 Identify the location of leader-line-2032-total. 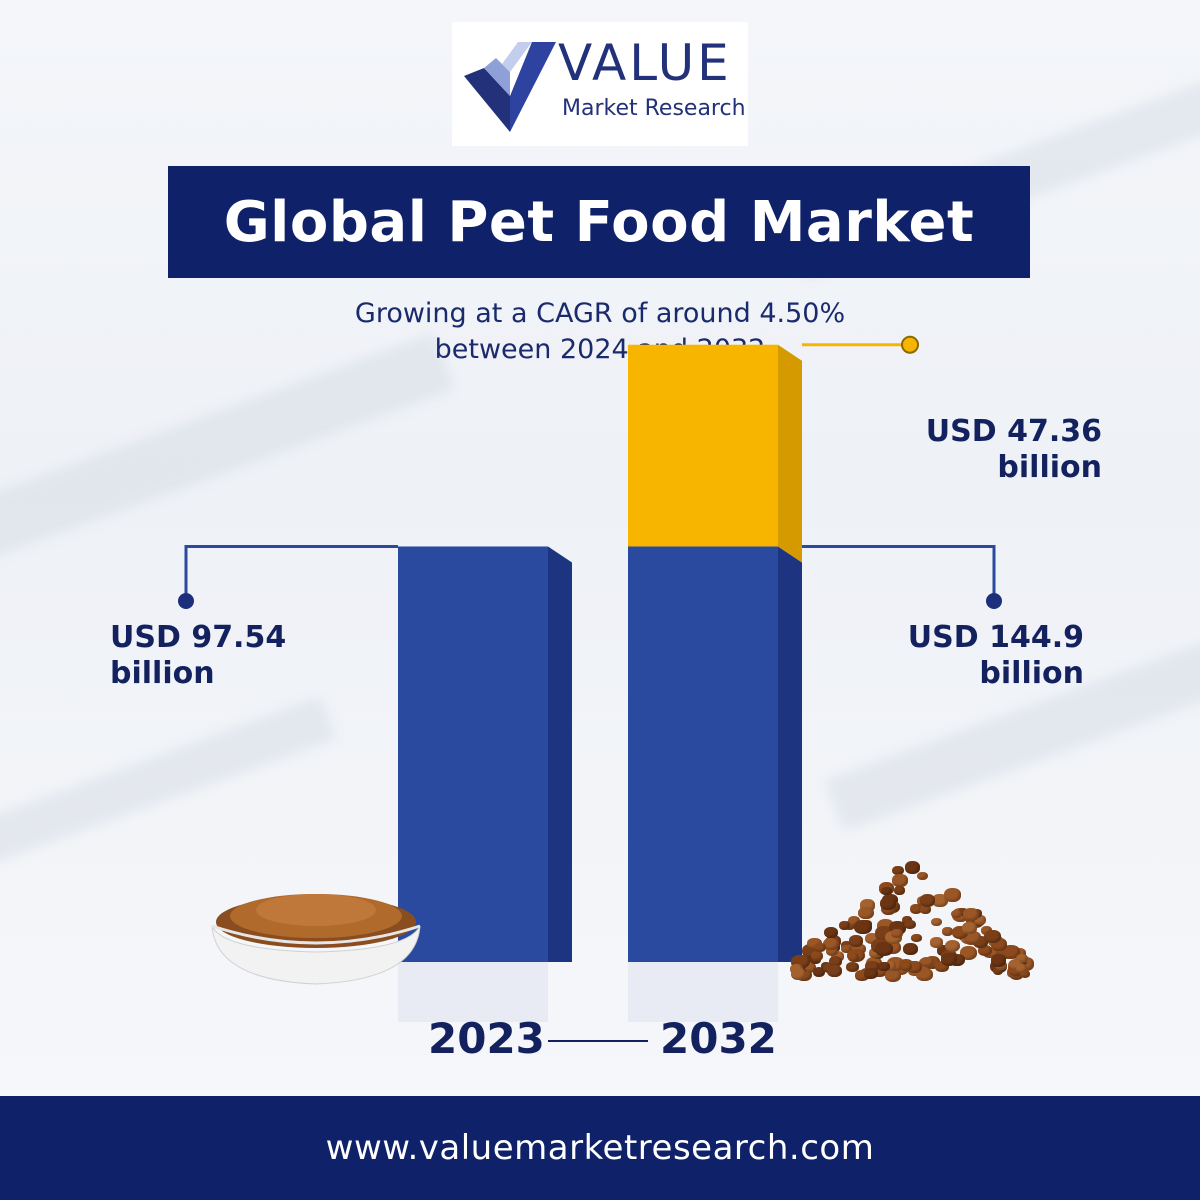
(899, 572).